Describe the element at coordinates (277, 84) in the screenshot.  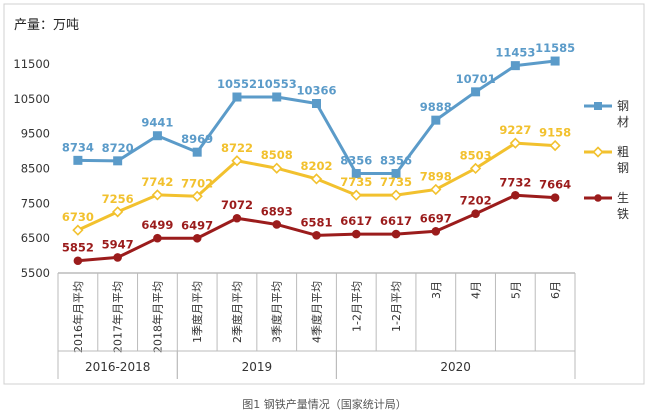
I see `data-label: 10553` at that location.